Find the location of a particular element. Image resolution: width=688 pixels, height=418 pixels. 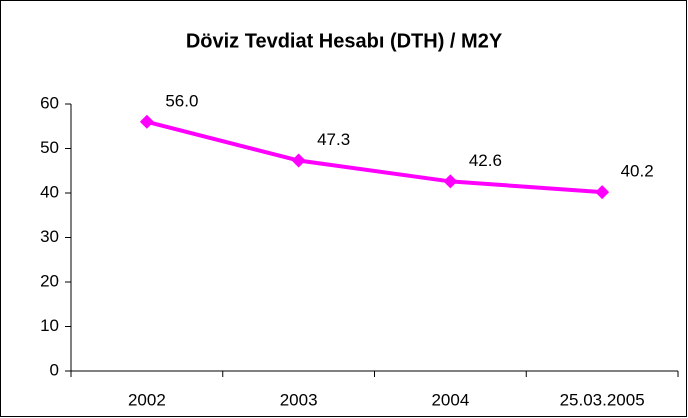

y-tick-label: 50 is located at coordinates (49, 147).